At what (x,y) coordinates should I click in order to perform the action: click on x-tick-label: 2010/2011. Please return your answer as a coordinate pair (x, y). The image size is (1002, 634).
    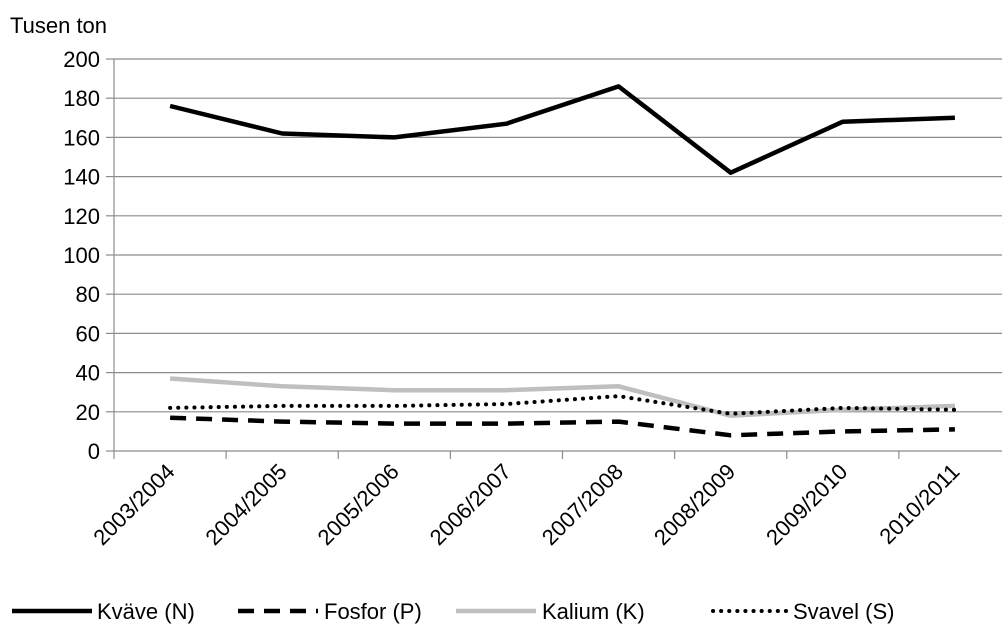
    Looking at the image, I should click on (919, 504).